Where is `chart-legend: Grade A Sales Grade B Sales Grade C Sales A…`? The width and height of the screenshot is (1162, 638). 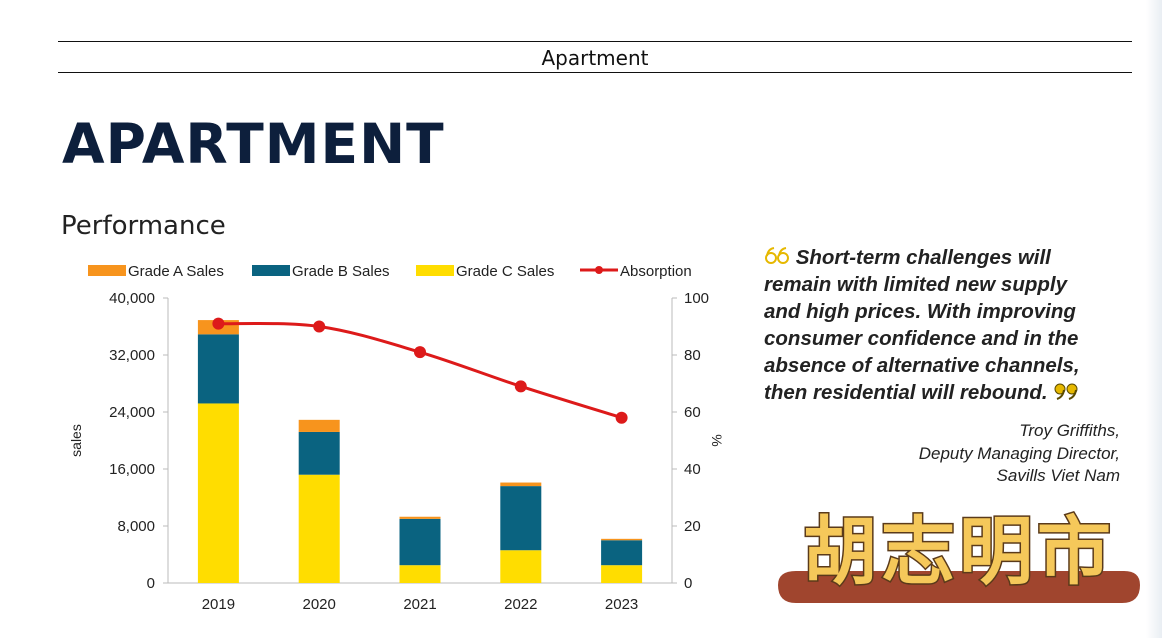
chart-legend: Grade A Sales Grade B Sales Grade C Sales A… is located at coordinates (390, 271).